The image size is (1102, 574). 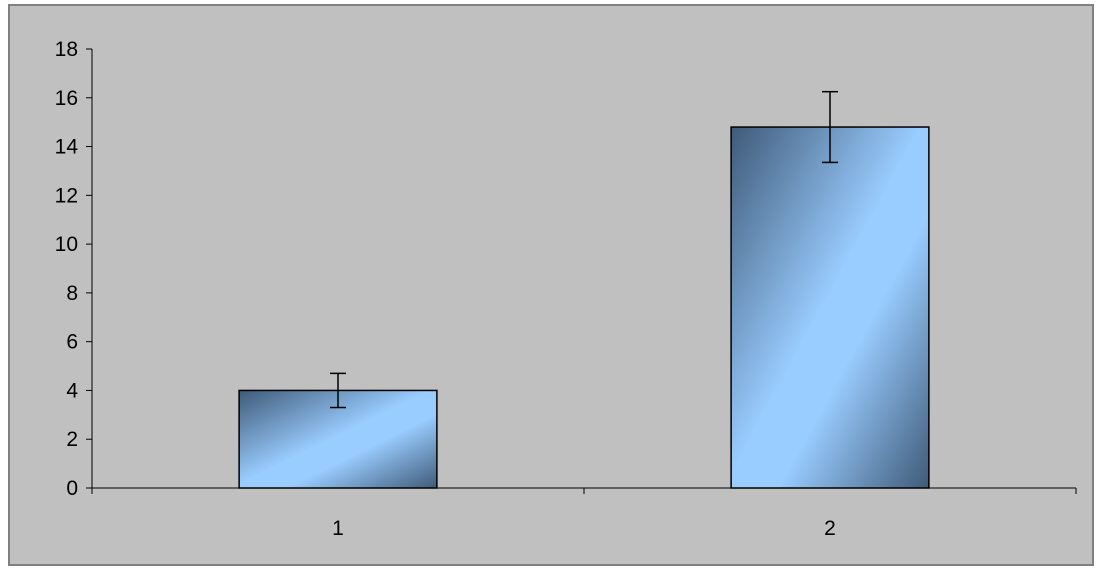 What do you see at coordinates (66, 49) in the screenshot?
I see `y-tick-label: 18` at bounding box center [66, 49].